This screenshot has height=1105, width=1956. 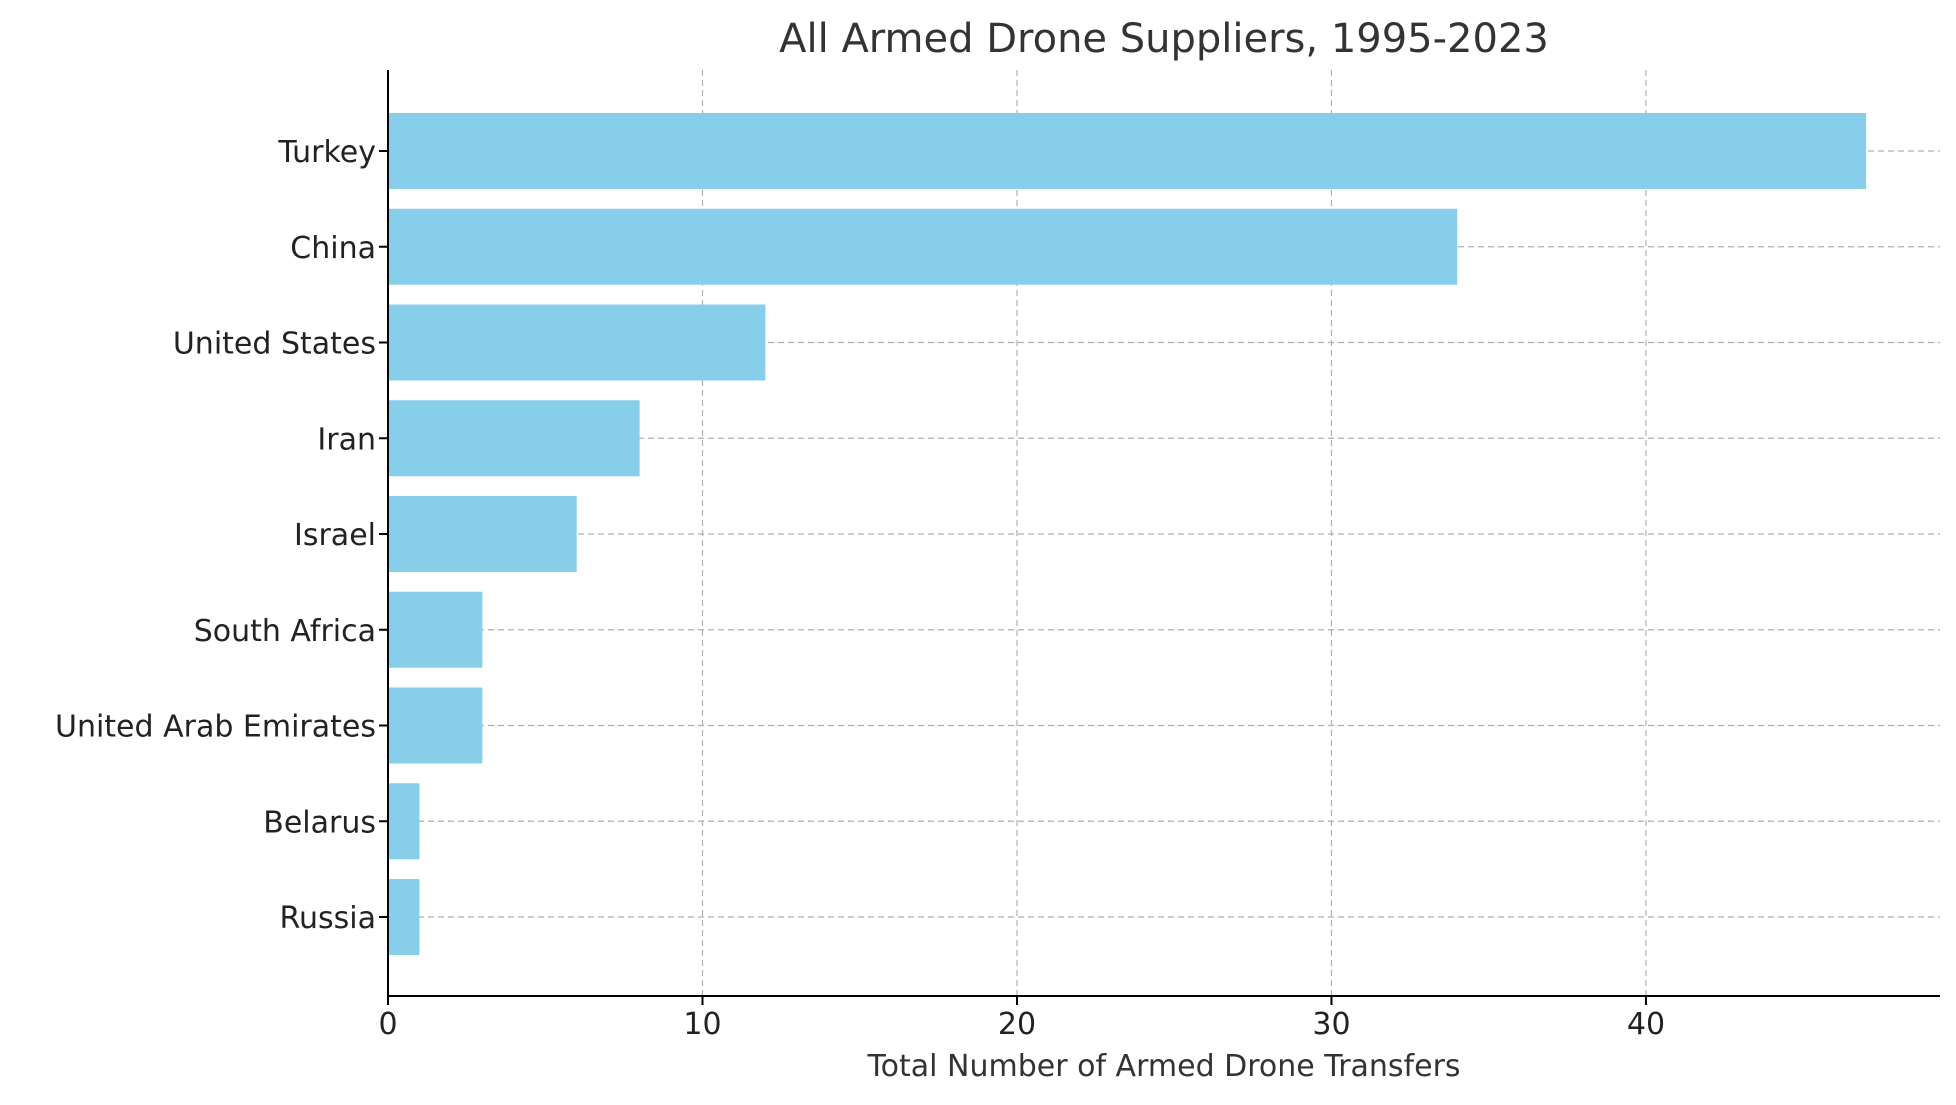 What do you see at coordinates (333, 248) in the screenshot?
I see `y-tick-label: China` at bounding box center [333, 248].